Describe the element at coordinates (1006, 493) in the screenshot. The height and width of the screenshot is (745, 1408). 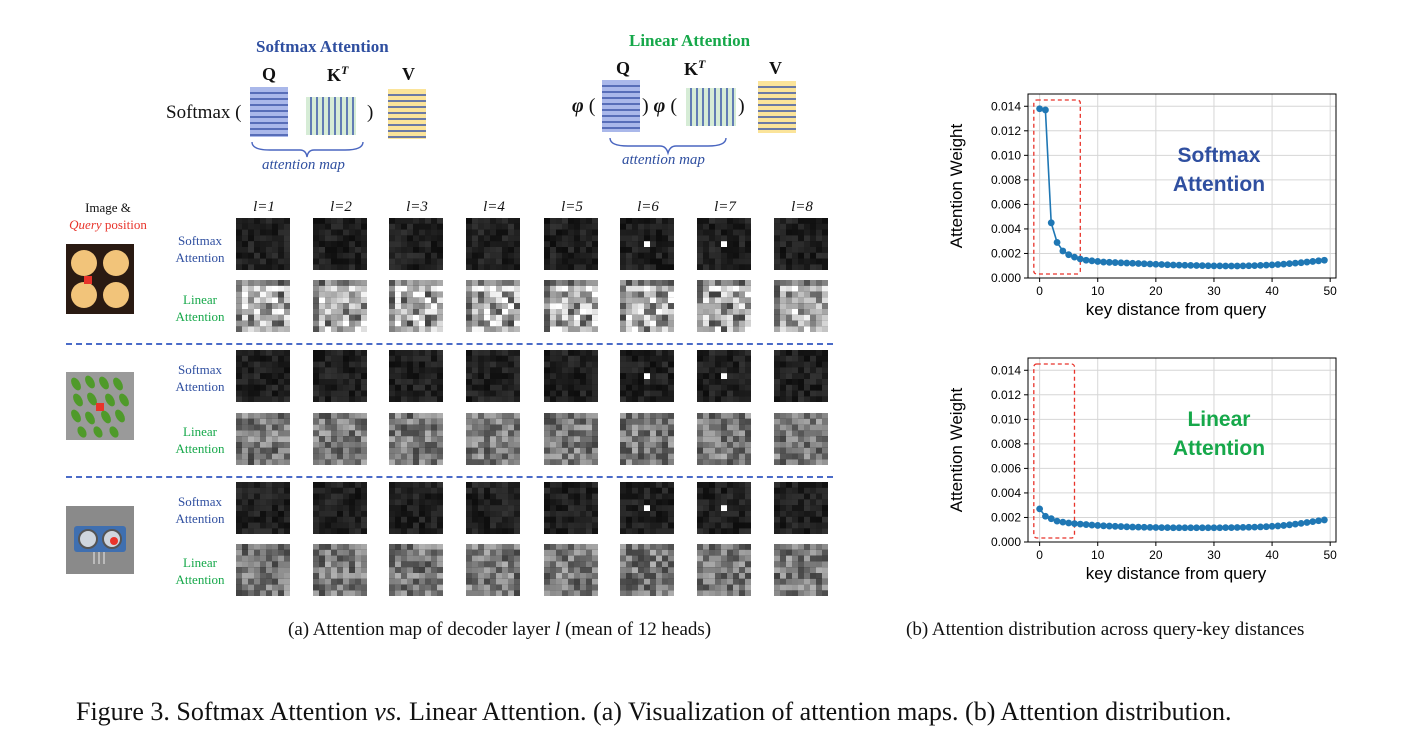
I see `y-tick-label: 0.004` at that location.